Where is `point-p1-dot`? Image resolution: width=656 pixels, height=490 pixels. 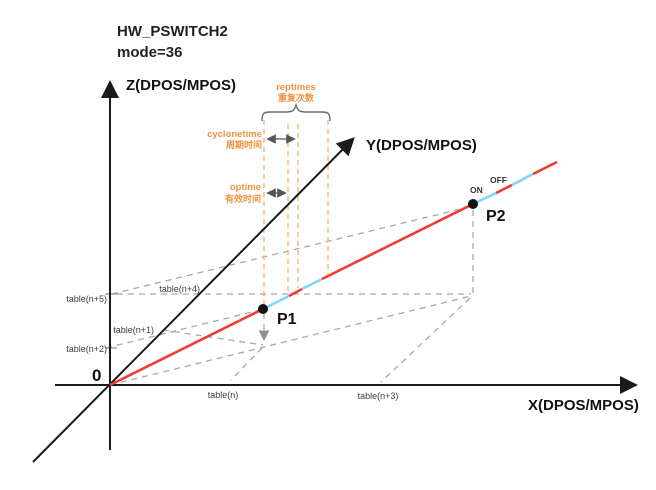
point-p1-dot is located at coordinates (263, 309).